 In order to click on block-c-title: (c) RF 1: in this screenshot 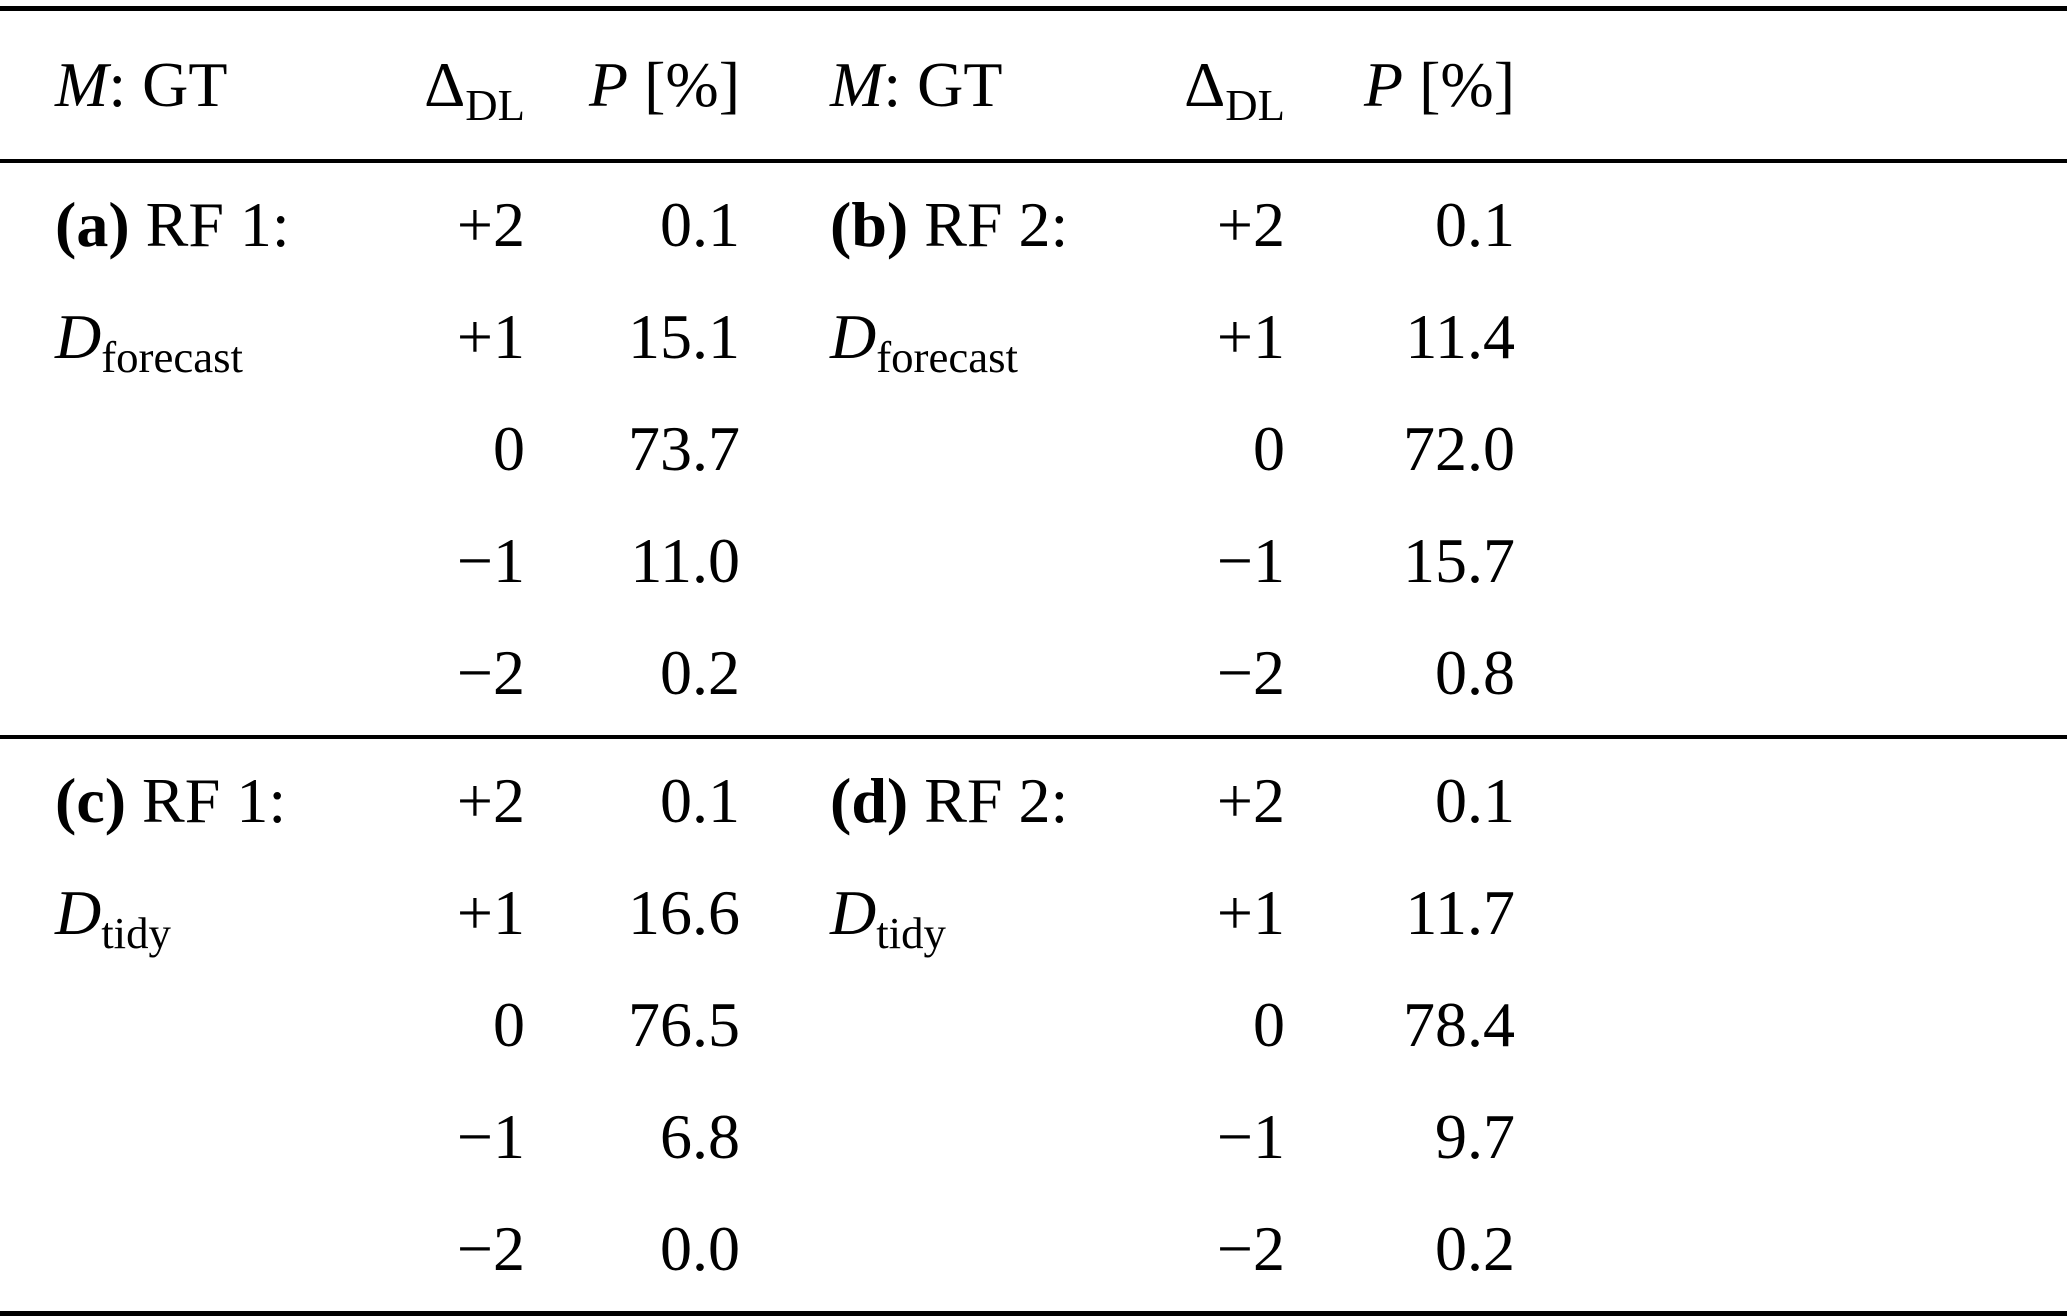, I will do `click(215, 801)`.